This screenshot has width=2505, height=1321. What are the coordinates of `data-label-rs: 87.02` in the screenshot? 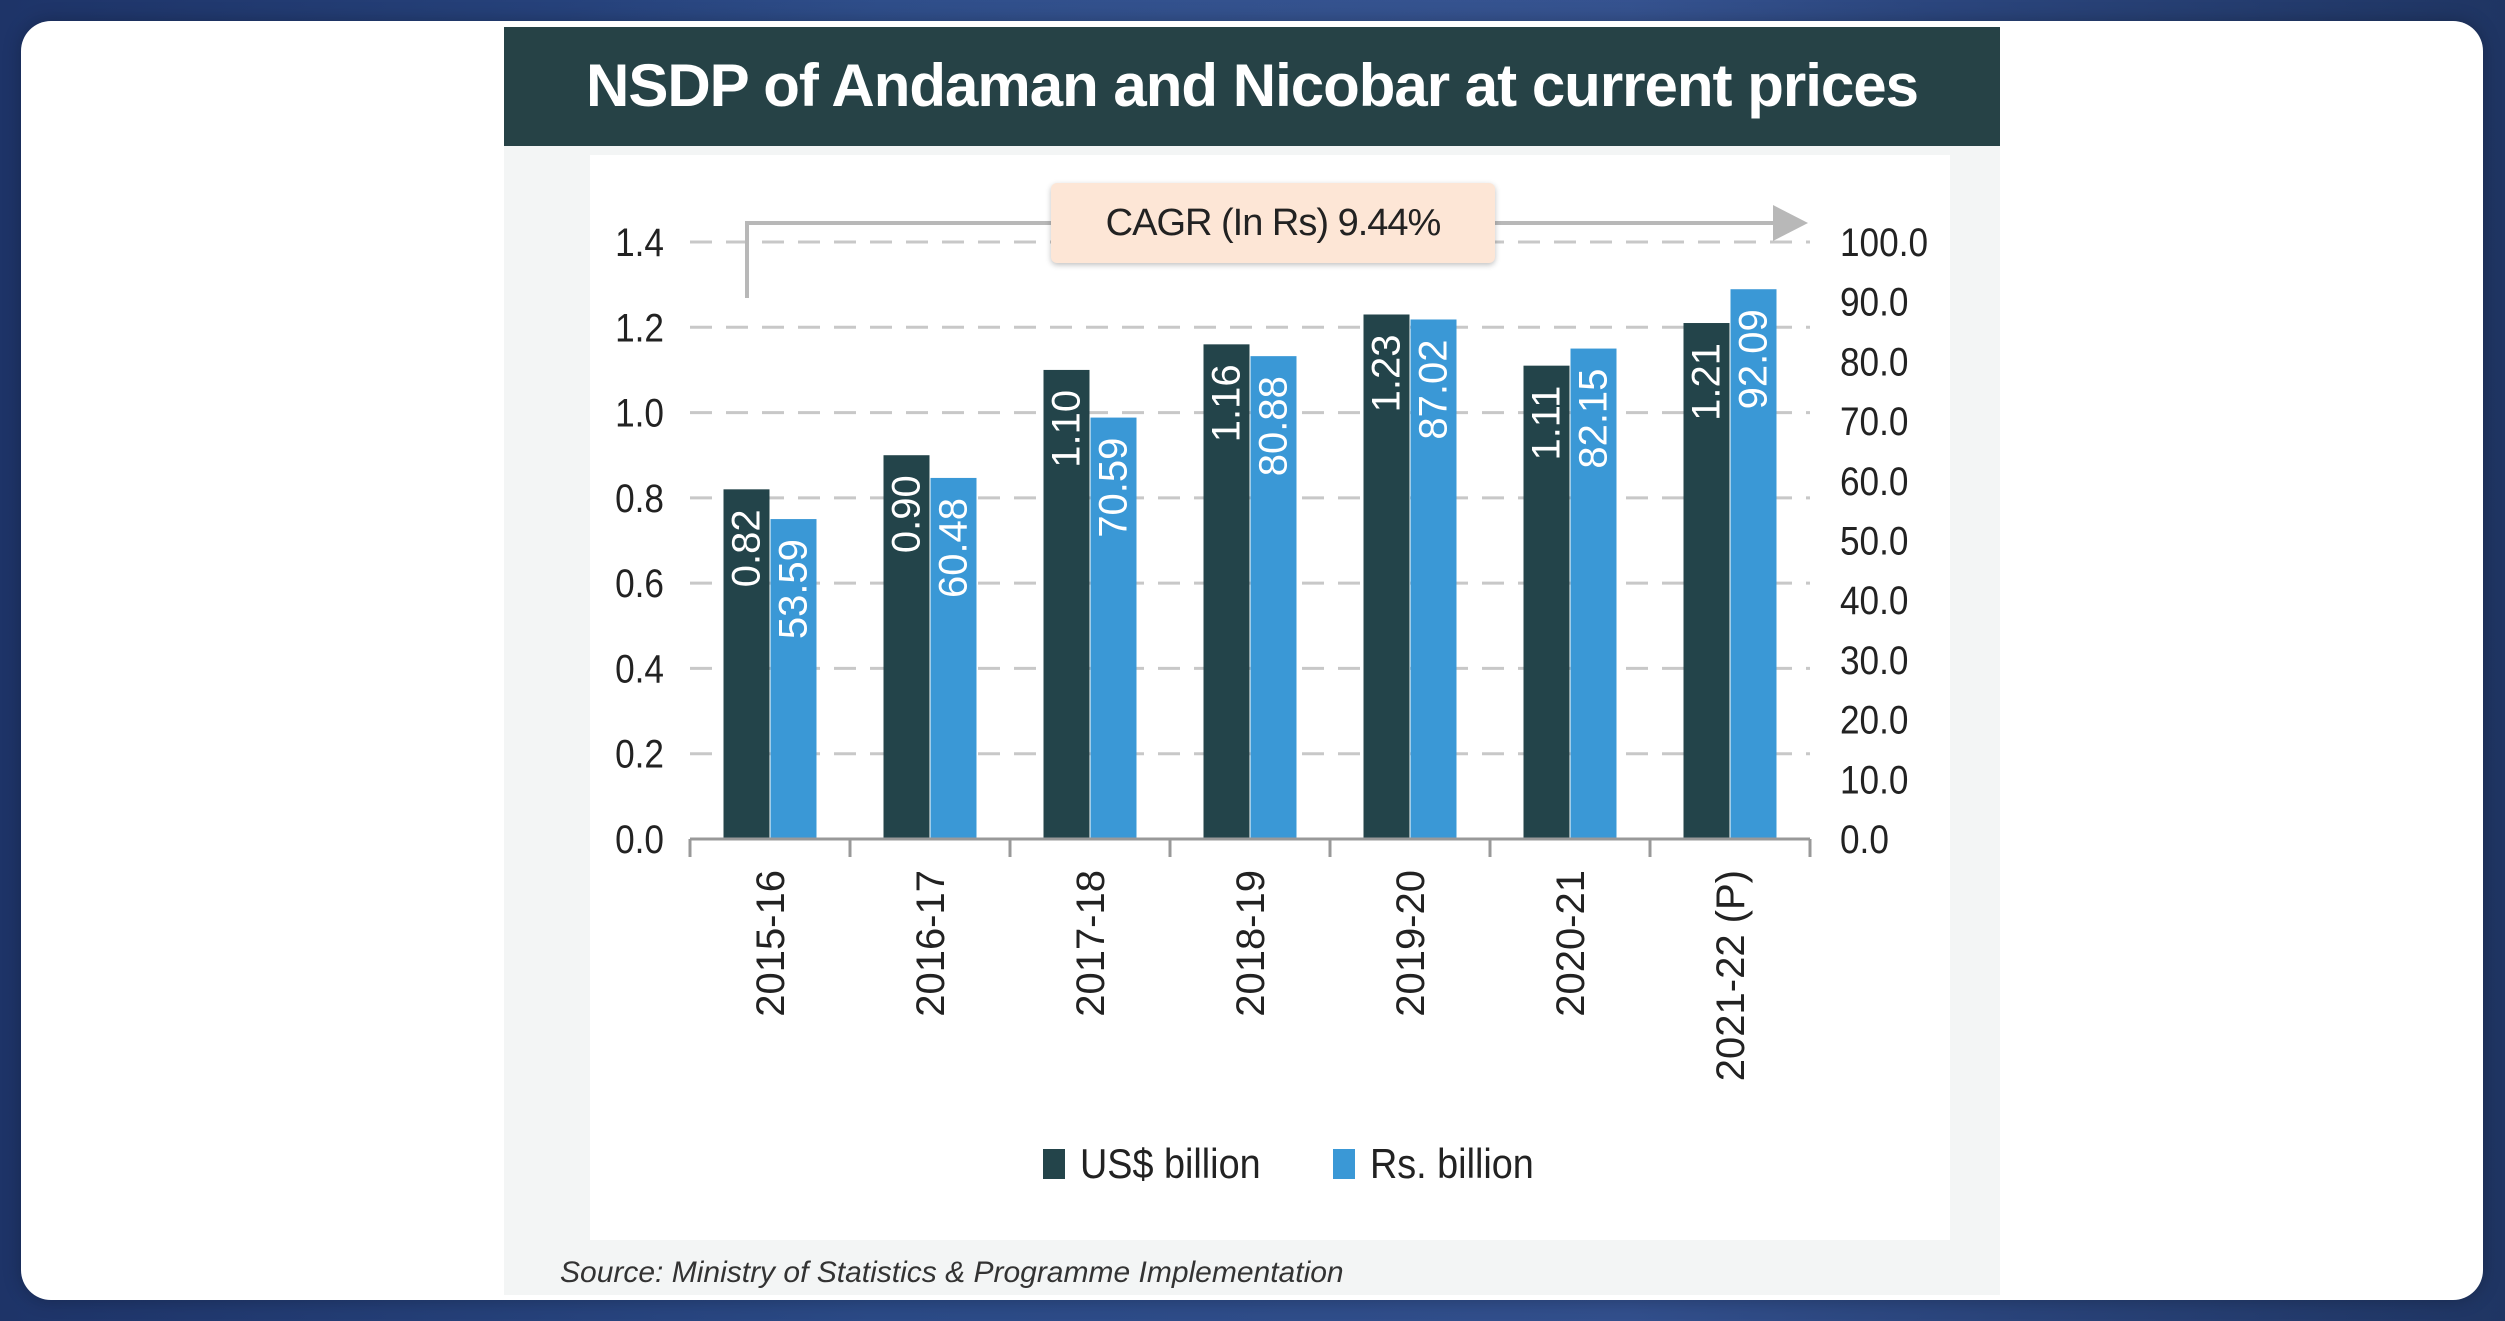 It's located at (1434, 389).